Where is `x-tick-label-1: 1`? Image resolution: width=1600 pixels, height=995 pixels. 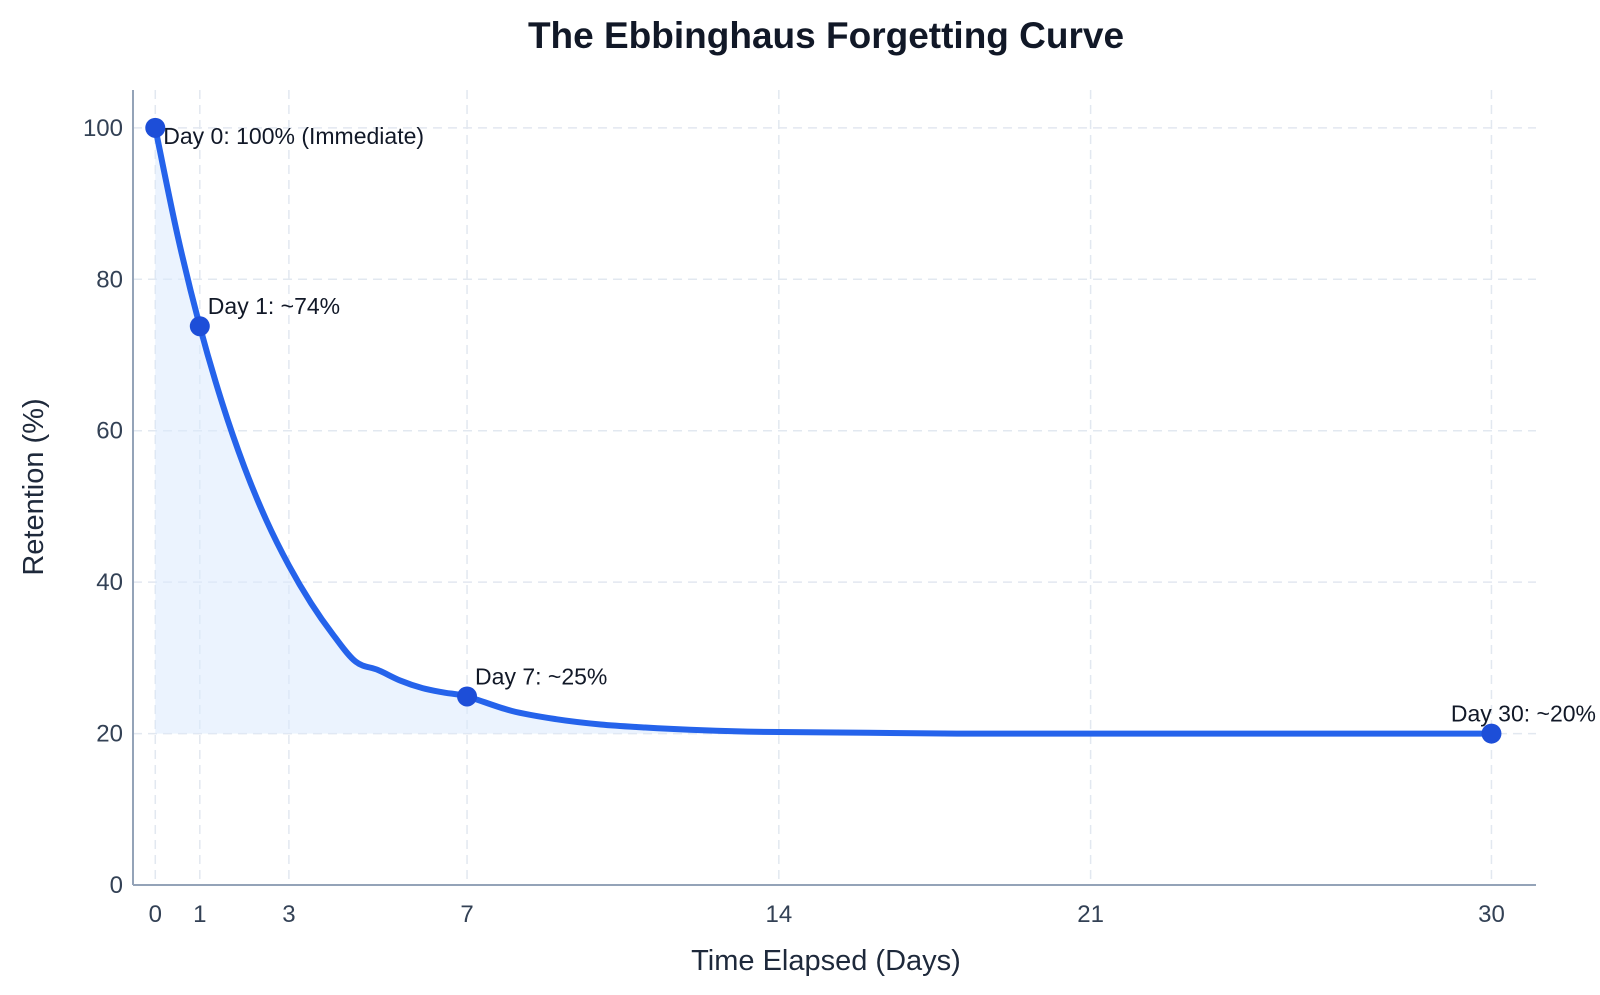
x-tick-label-1: 1 is located at coordinates (199, 914).